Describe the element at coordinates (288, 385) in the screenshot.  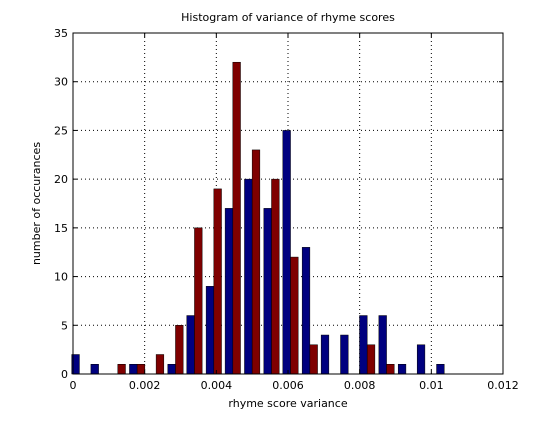
I see `x-tick-label: 0.006` at that location.